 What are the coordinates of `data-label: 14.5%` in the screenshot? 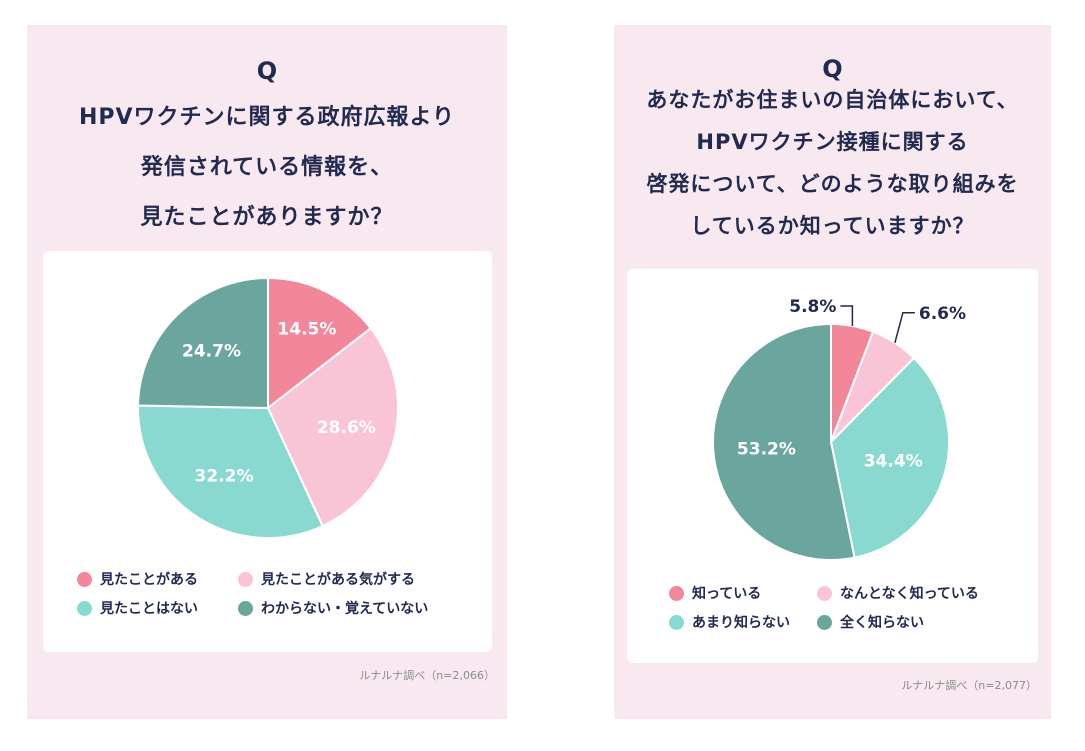 It's located at (306, 330).